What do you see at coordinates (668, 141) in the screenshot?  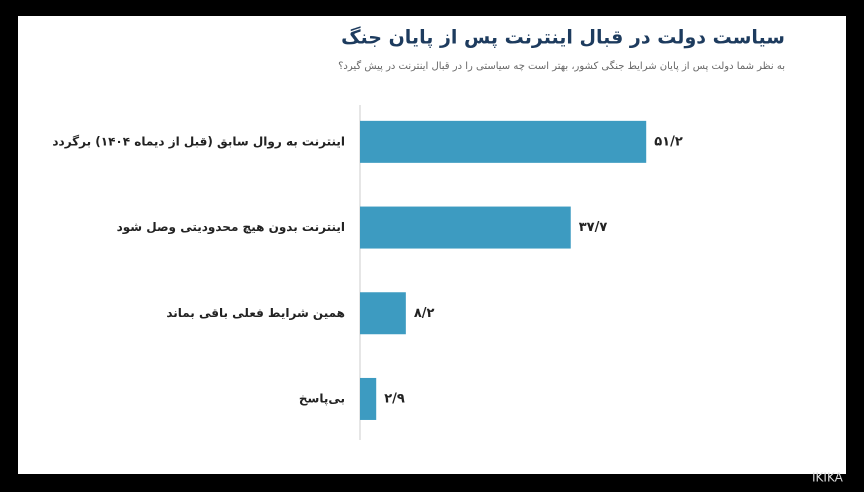 I see `value-label: ۵۱/۲` at bounding box center [668, 141].